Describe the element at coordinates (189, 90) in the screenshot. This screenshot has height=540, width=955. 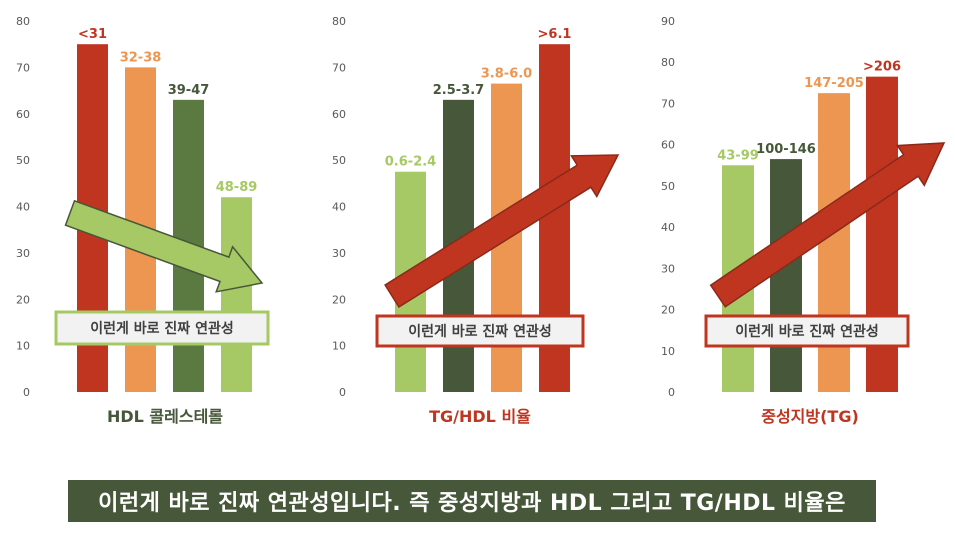
I see `bar-data-label: 39-47` at that location.